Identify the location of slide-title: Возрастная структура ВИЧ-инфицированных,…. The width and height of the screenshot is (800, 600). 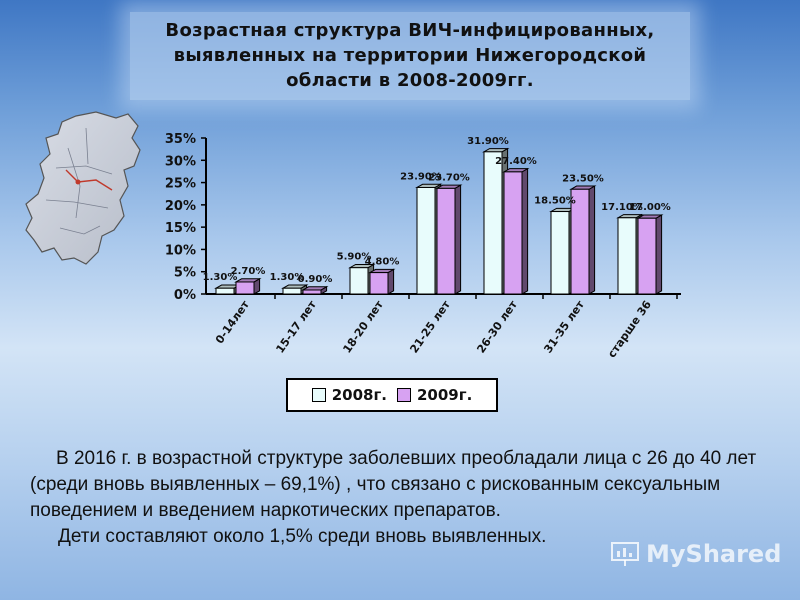
(410, 55).